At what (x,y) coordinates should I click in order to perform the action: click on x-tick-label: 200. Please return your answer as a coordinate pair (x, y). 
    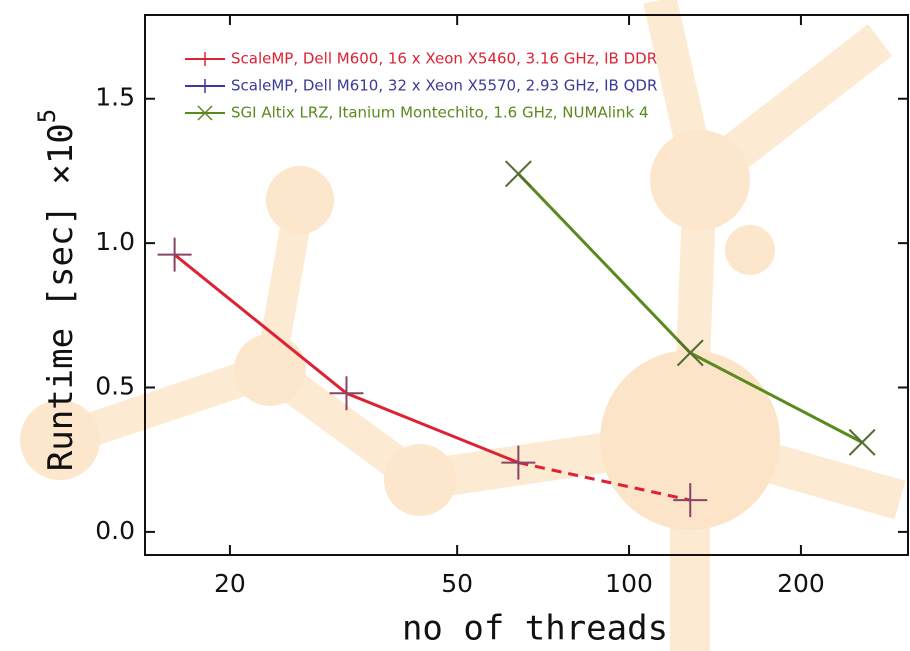
    Looking at the image, I should click on (801, 583).